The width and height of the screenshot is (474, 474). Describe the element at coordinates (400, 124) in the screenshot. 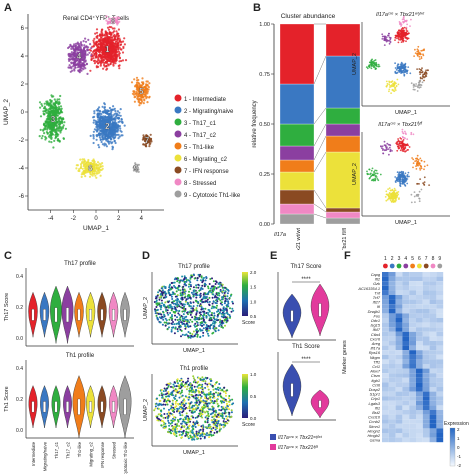

I see `mini-umap-title: Il17aᶜʳᵉ × Tbx21ᶠˡ/ᶠˡ` at that location.